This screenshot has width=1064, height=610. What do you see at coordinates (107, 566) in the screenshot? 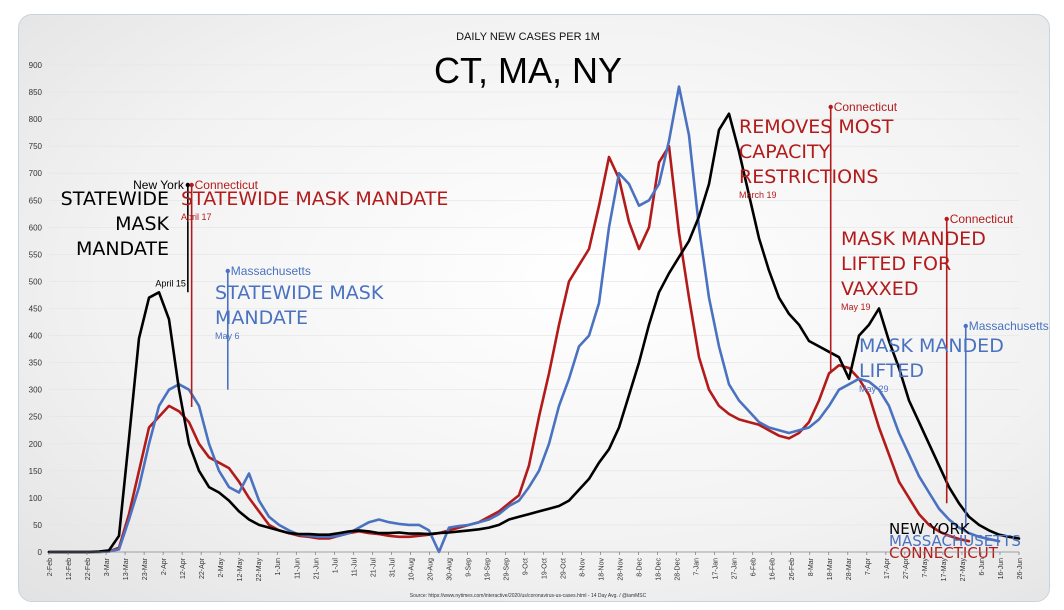
I see `x-tick-label: 3-Mar` at bounding box center [107, 566].